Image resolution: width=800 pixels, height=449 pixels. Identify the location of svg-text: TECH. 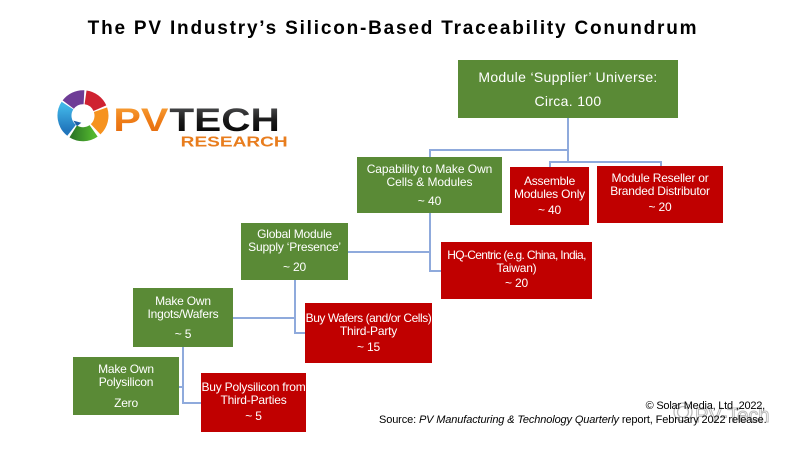
(224, 120).